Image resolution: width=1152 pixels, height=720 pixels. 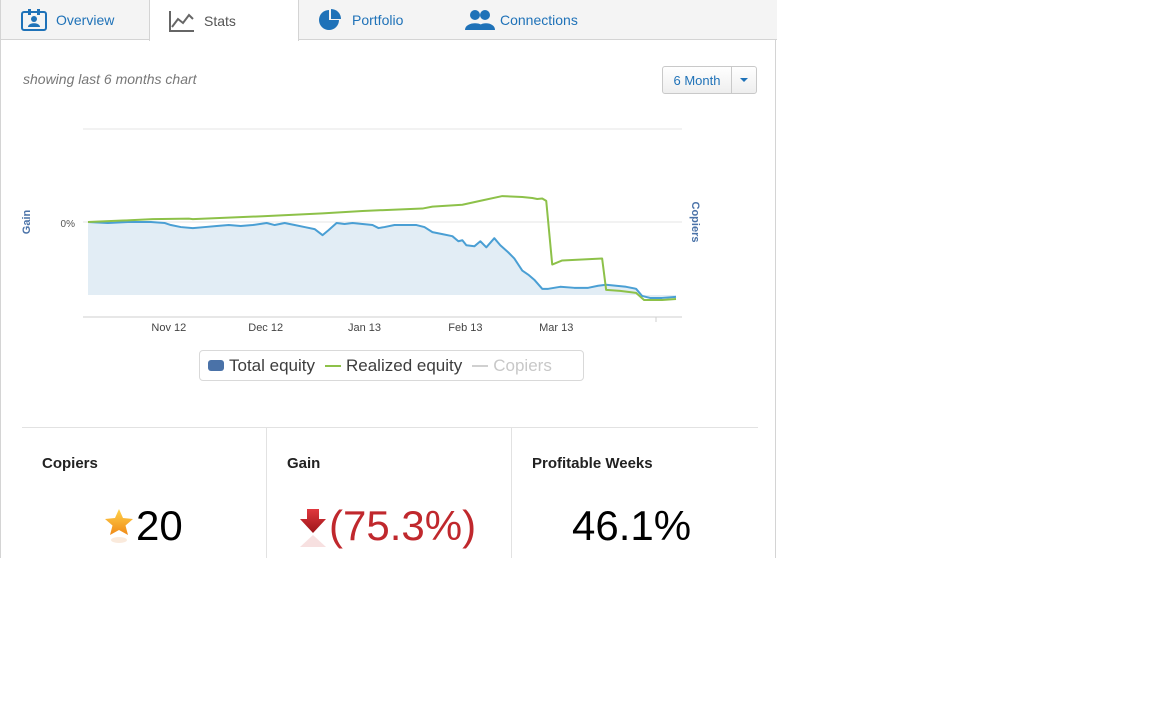 What do you see at coordinates (110, 79) in the screenshot?
I see `chart-subtitle: showing last 6 months chart` at bounding box center [110, 79].